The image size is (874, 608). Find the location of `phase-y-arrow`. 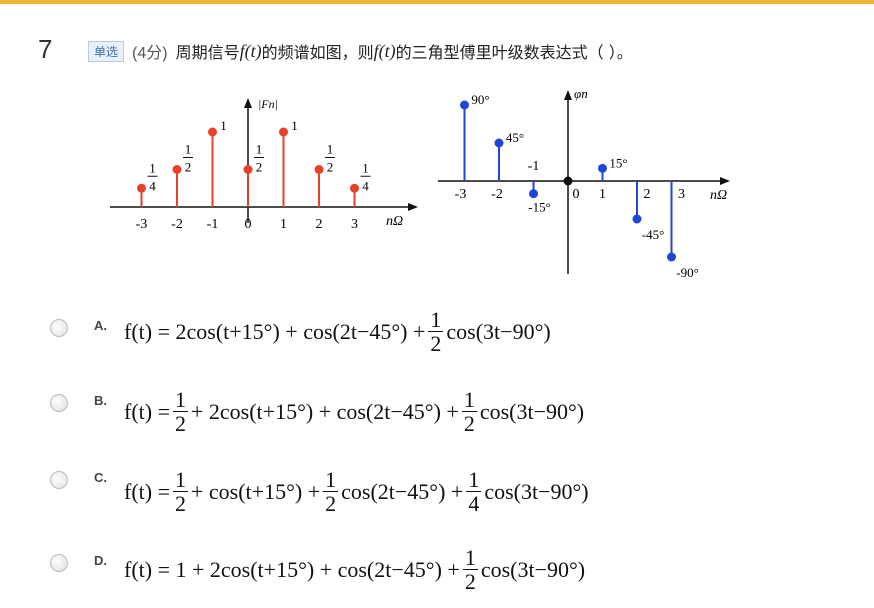

phase-y-arrow is located at coordinates (568, 95).